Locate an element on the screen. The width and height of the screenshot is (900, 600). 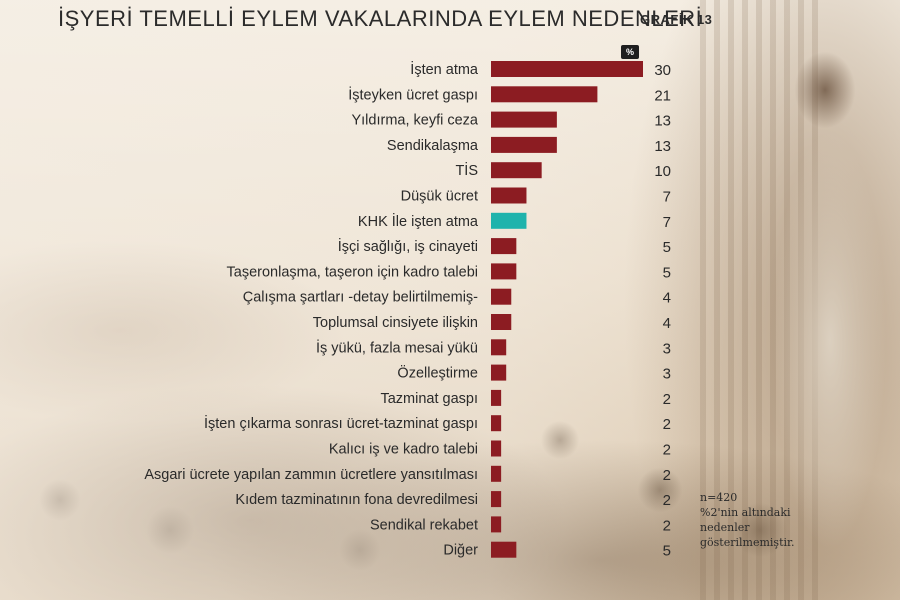
category-label: Kalıcı iş ve kadro talebi is located at coordinates (403, 450).